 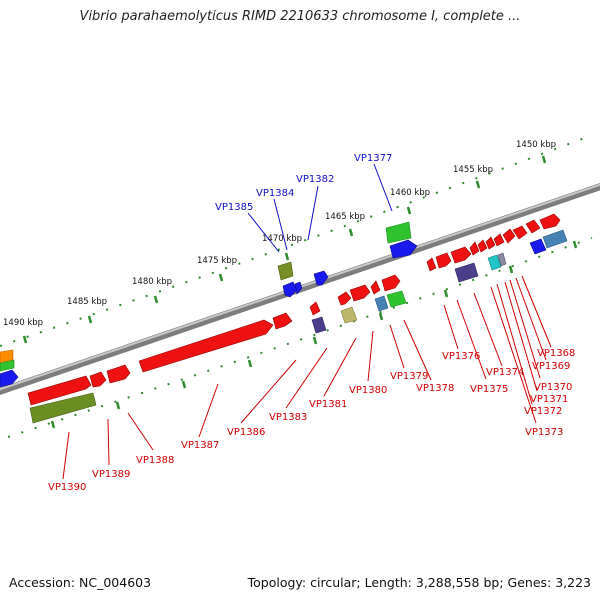 What do you see at coordinates (67, 487) in the screenshot?
I see `gene-label: VP1390` at bounding box center [67, 487].